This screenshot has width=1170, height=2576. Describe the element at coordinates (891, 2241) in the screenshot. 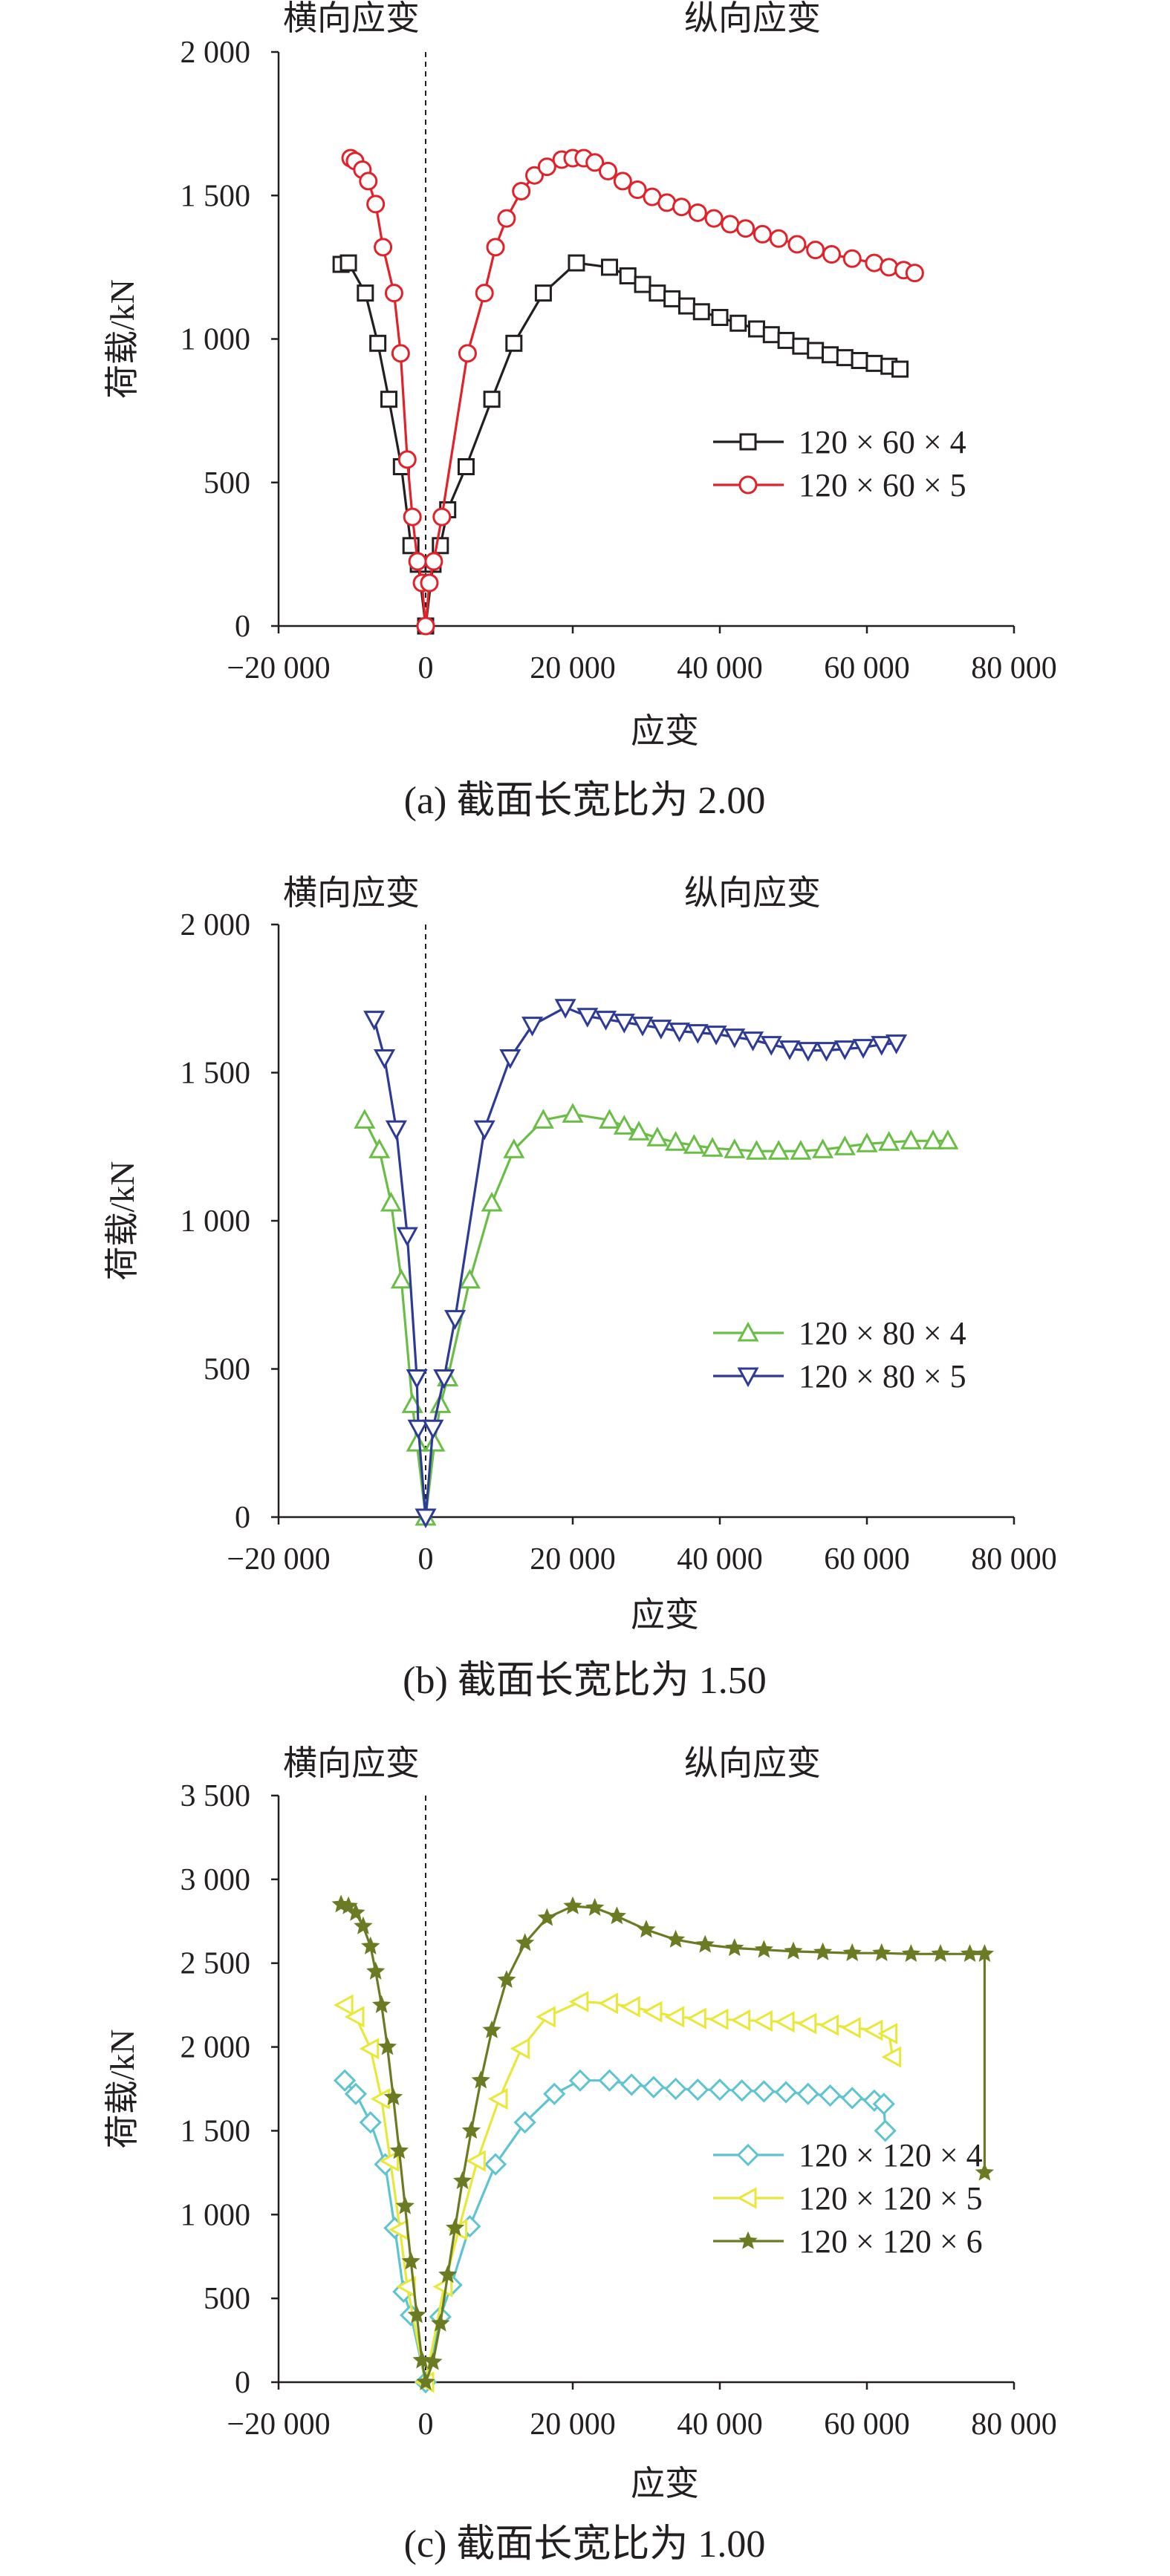

I see `legend-label: 120 × 120 × 6` at that location.